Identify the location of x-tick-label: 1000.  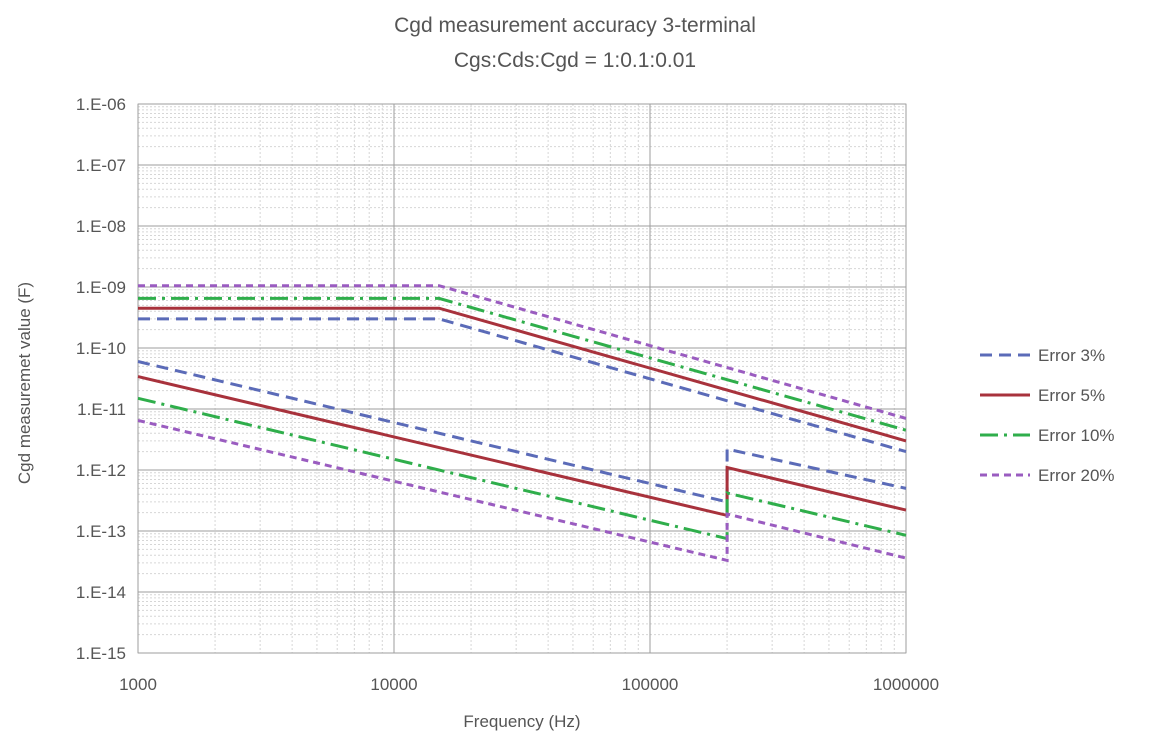
(138, 684).